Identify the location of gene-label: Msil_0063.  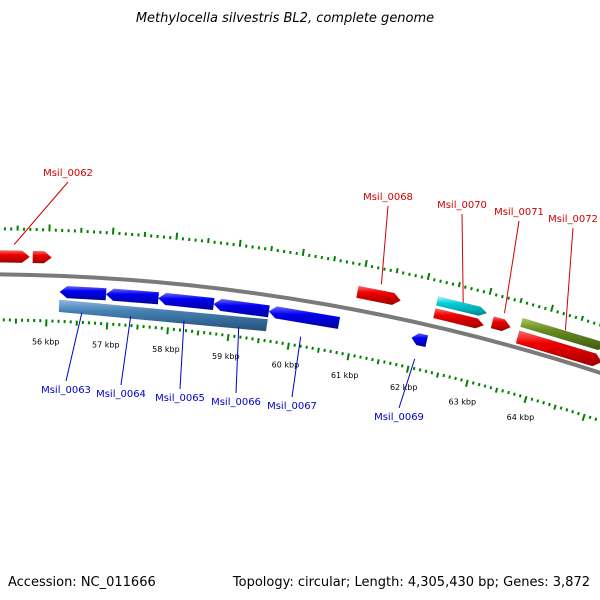
(66, 390).